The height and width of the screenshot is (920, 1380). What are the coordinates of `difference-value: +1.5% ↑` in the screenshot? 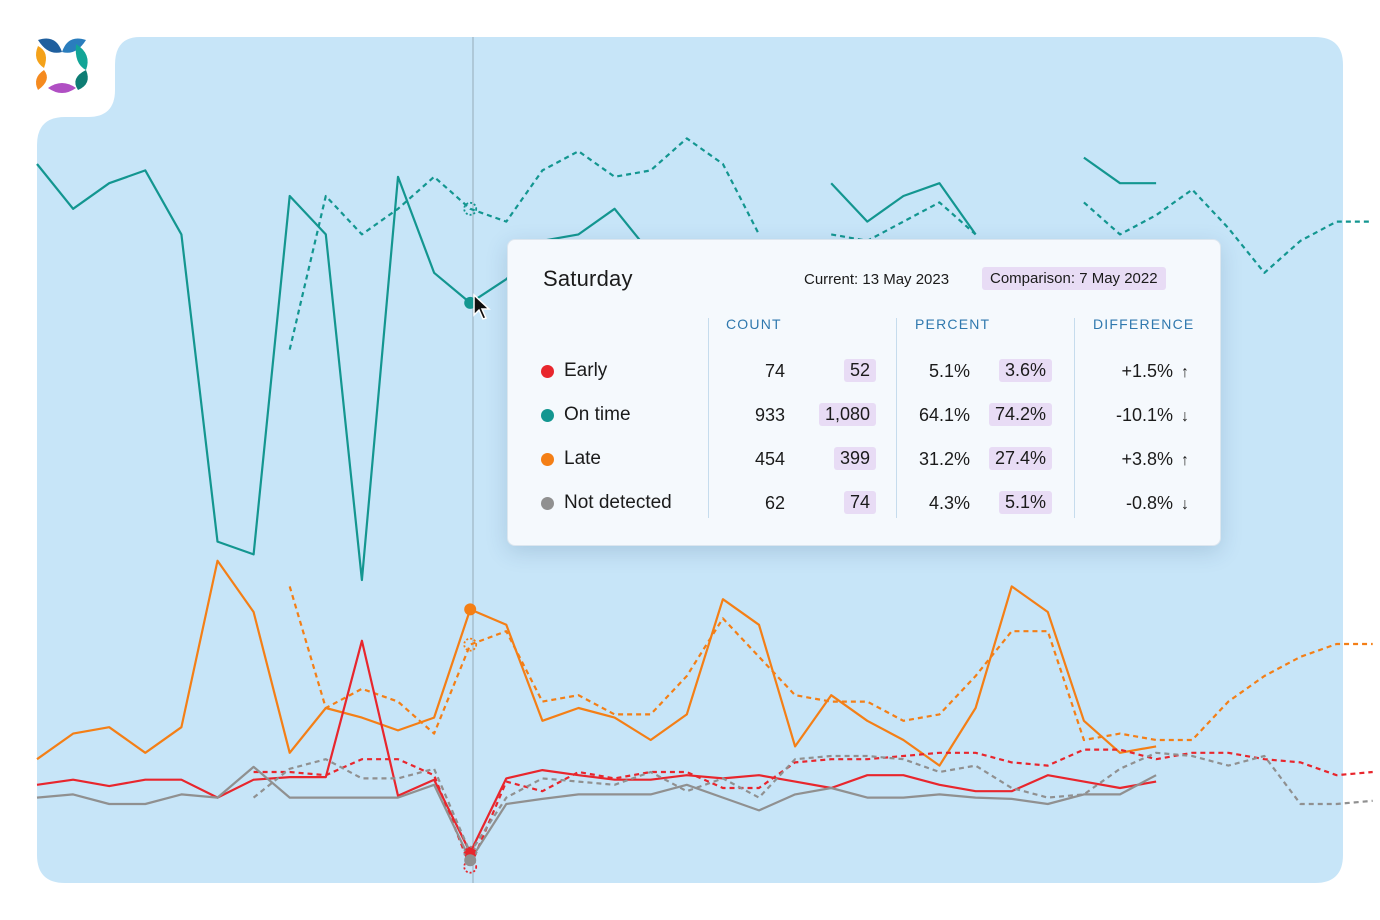 It's located at (1155, 371).